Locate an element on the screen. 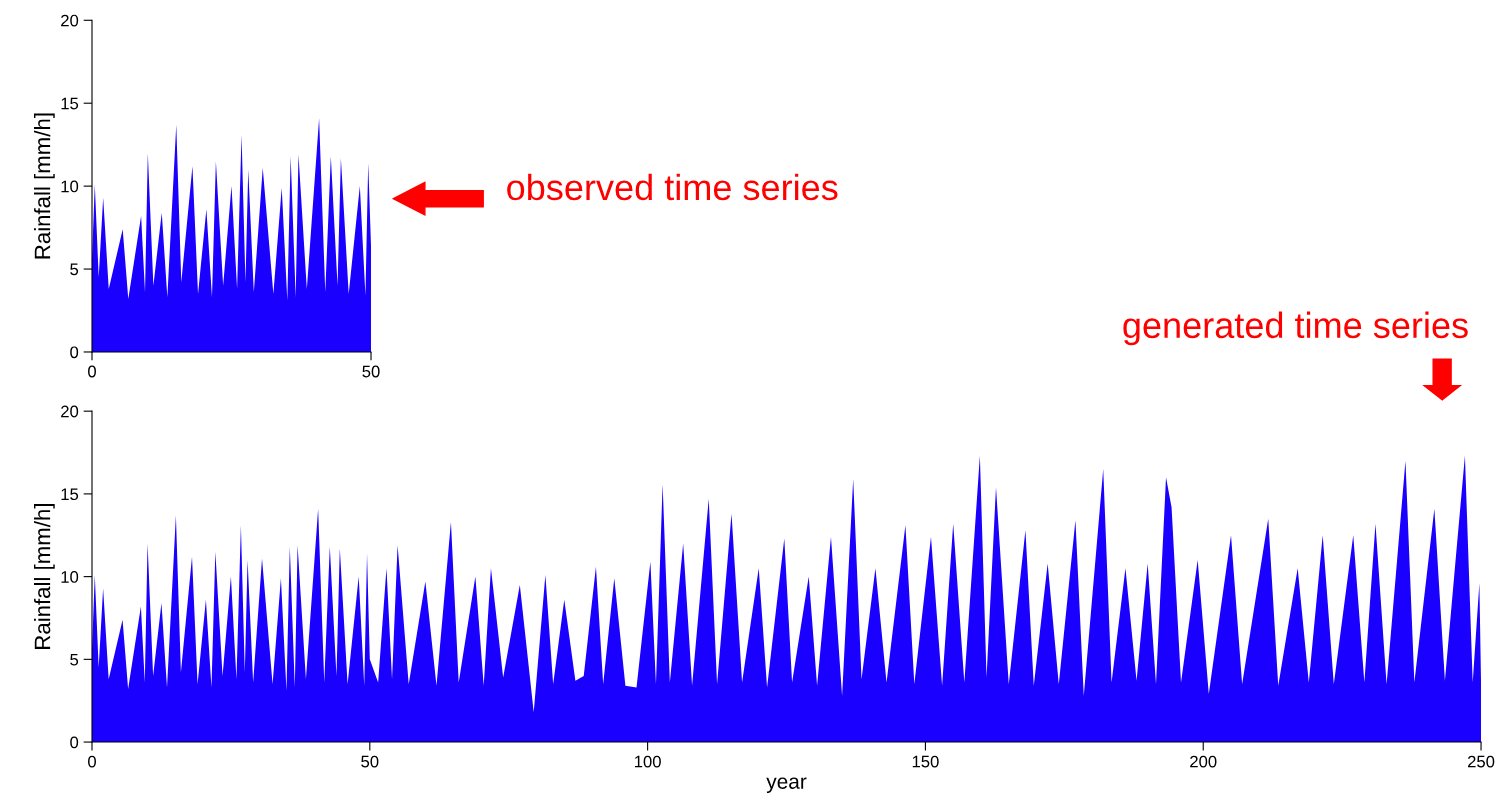 This screenshot has height=811, width=1496. text: observed time series is located at coordinates (672, 187).